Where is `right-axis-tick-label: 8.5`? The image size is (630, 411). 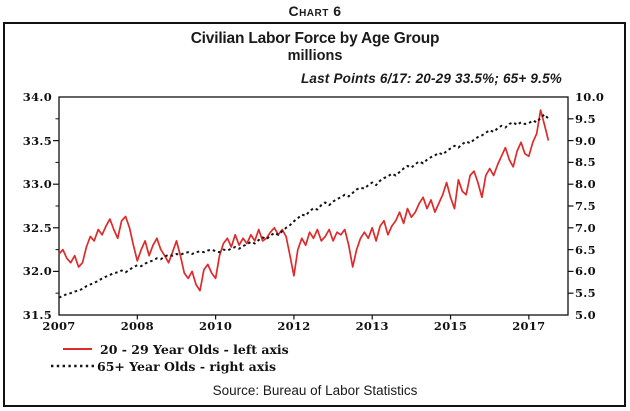
right-axis-tick-label: 8.5 is located at coordinates (585, 162).